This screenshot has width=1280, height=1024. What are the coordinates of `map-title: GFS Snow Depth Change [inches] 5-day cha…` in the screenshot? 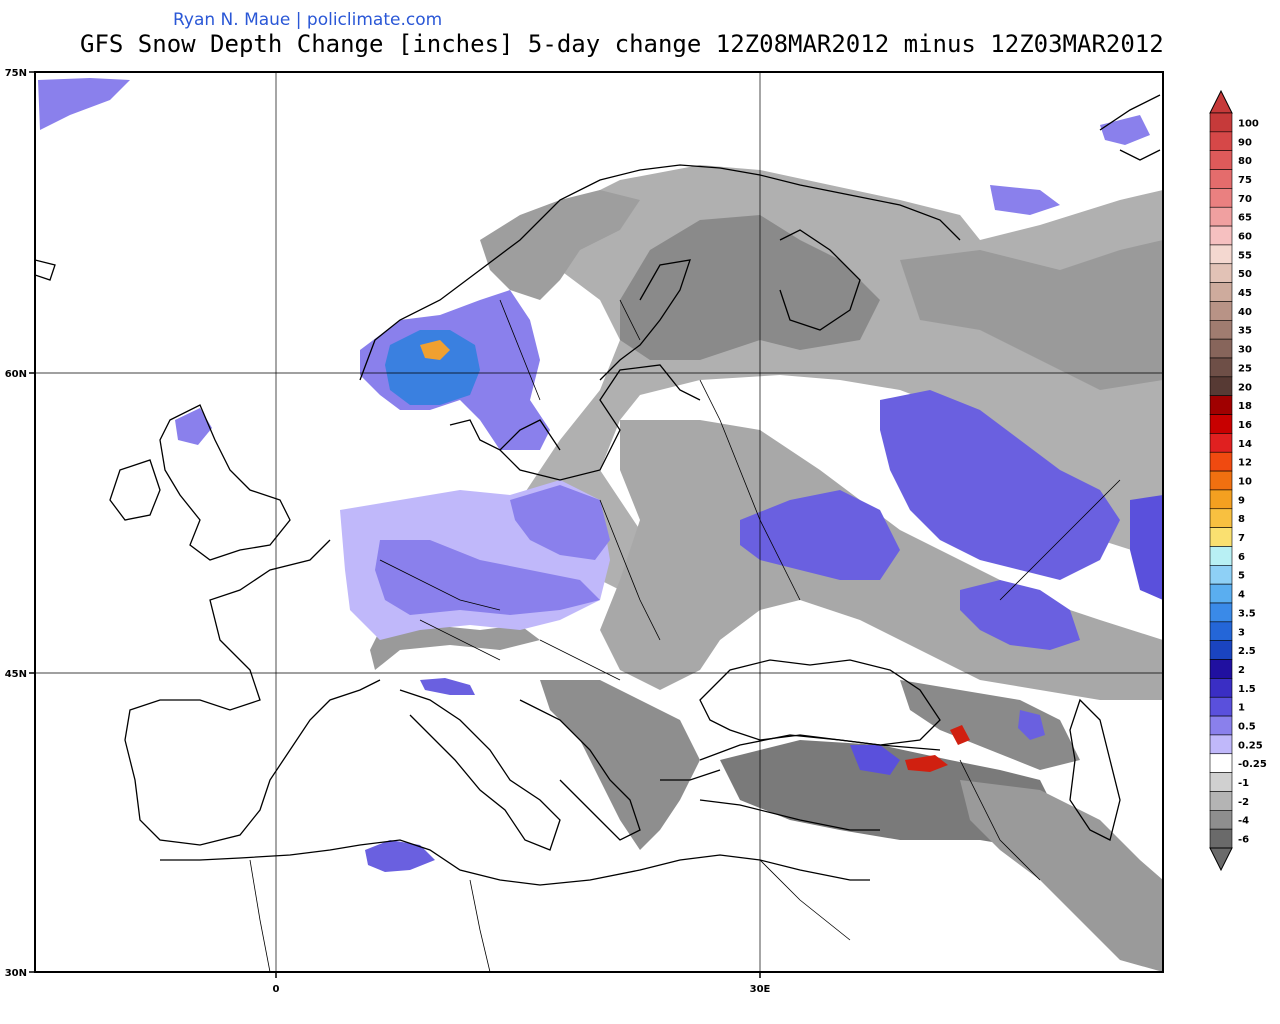 It's located at (622, 44).